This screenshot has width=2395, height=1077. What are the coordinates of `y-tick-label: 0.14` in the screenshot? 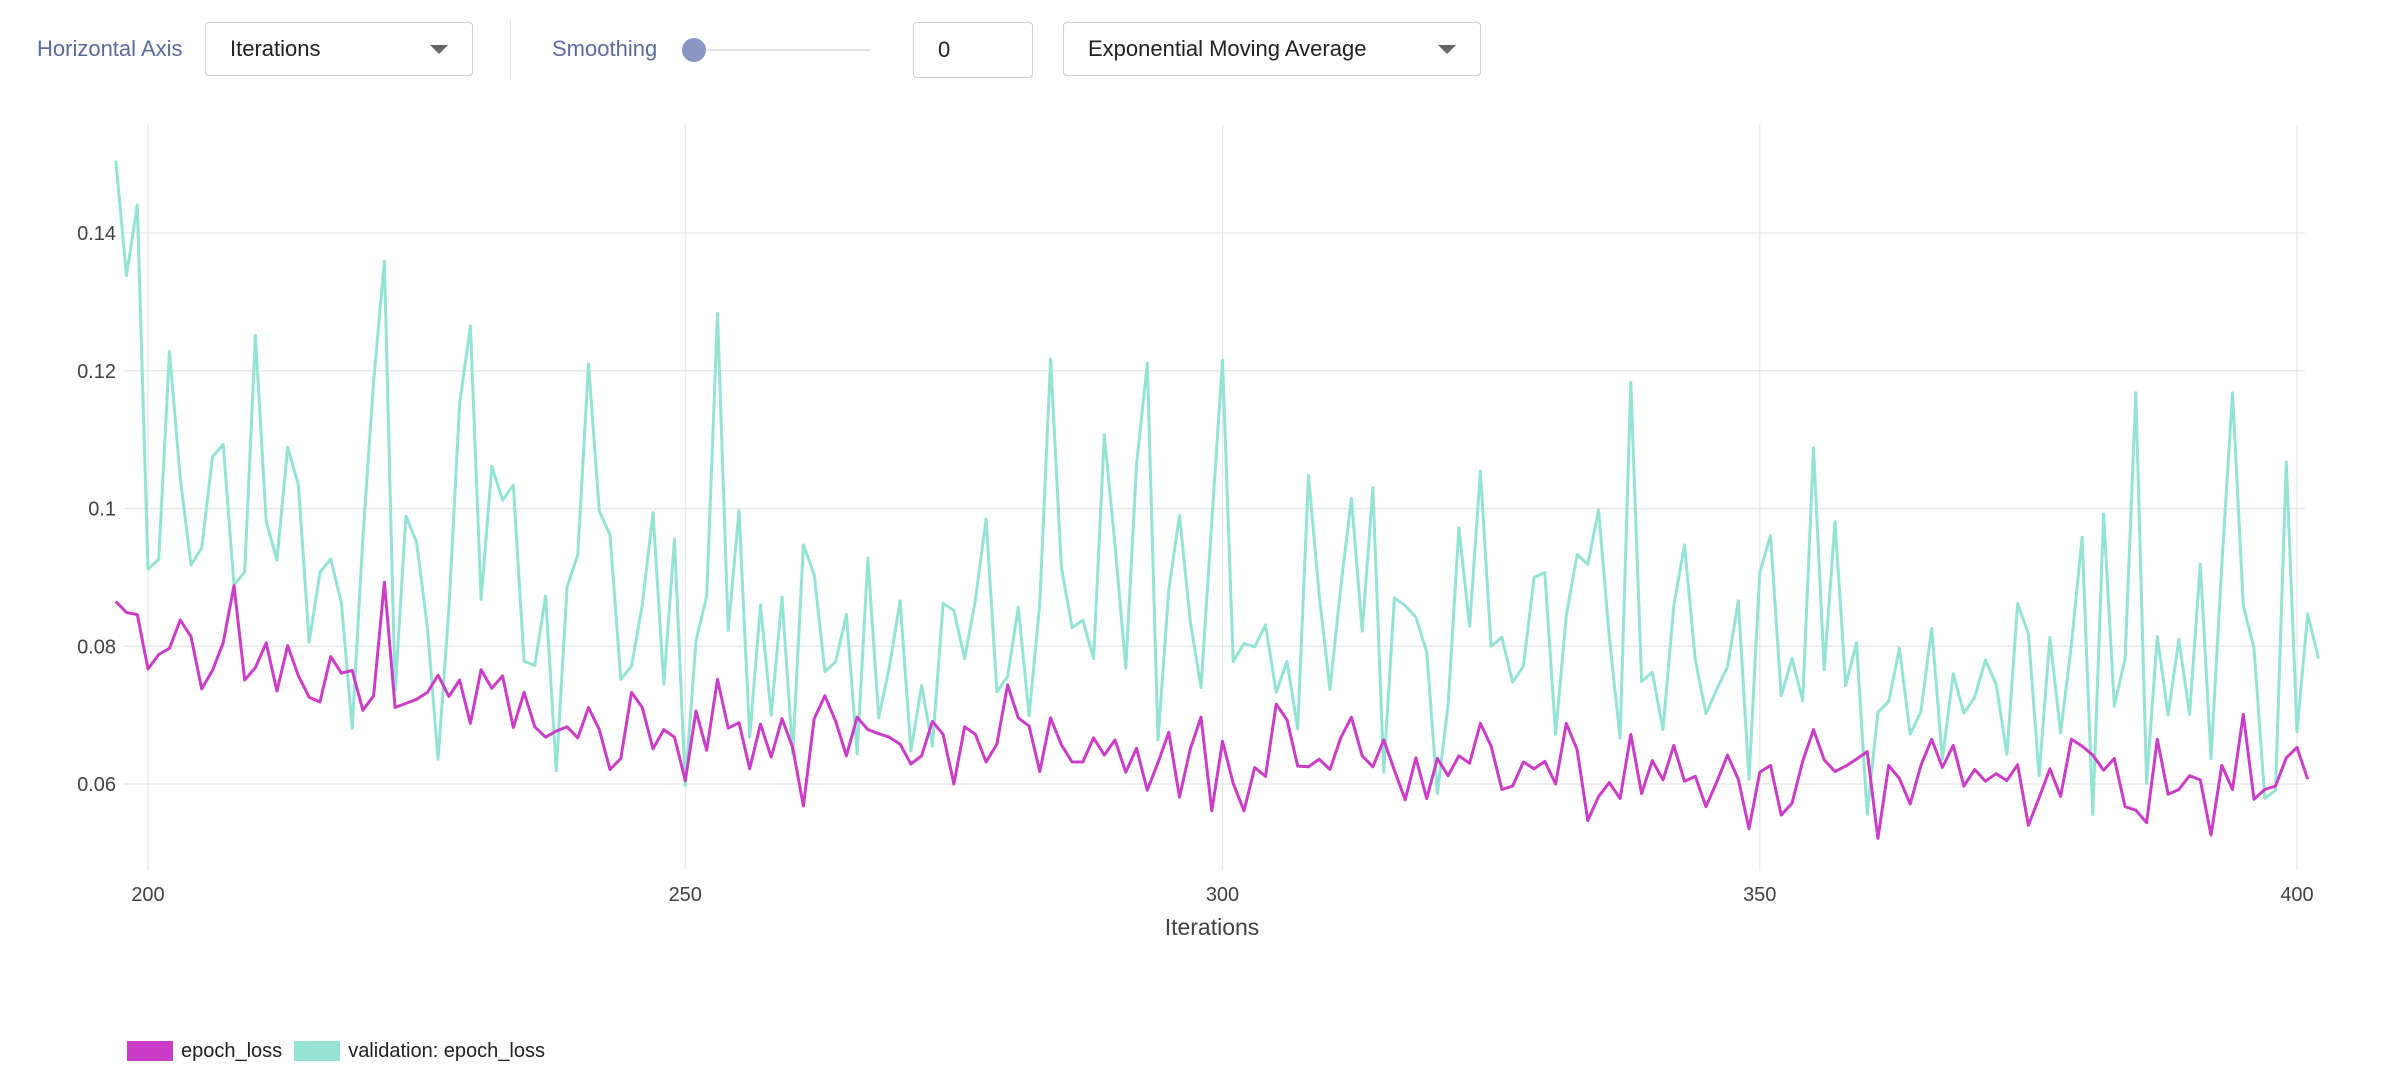 It's located at (96, 234).